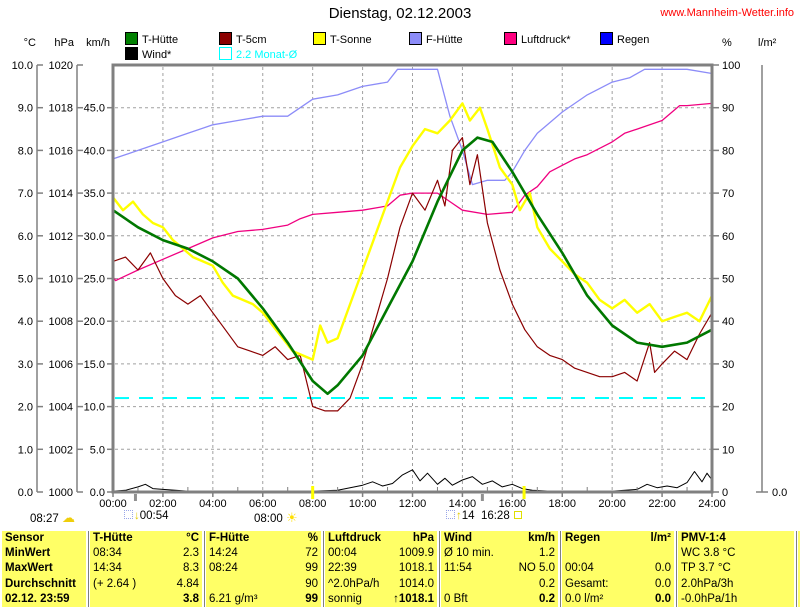 The image size is (800, 610). Describe the element at coordinates (25, 322) in the screenshot. I see `celsius-tick-label: 4.0` at that location.